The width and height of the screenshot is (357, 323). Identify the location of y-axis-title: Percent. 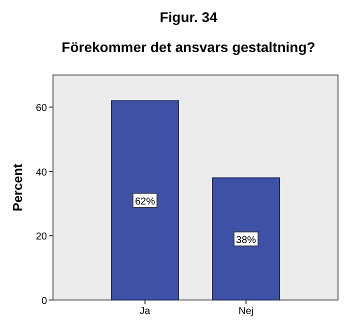
(17, 187).